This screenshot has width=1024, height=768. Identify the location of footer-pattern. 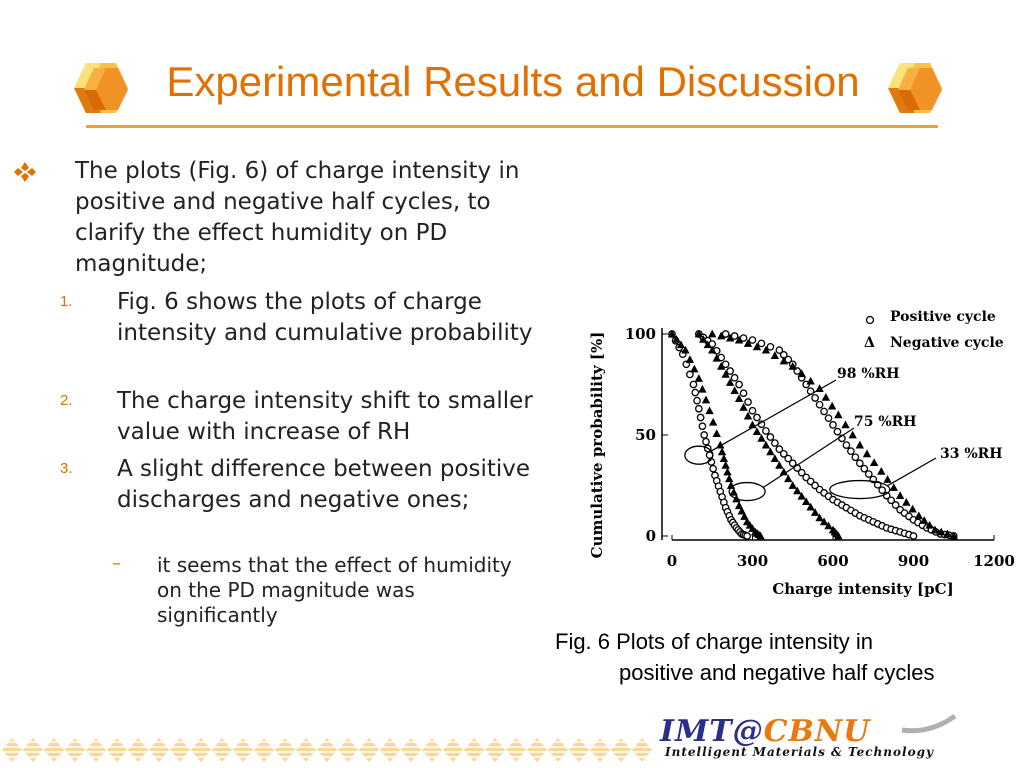
(327, 750).